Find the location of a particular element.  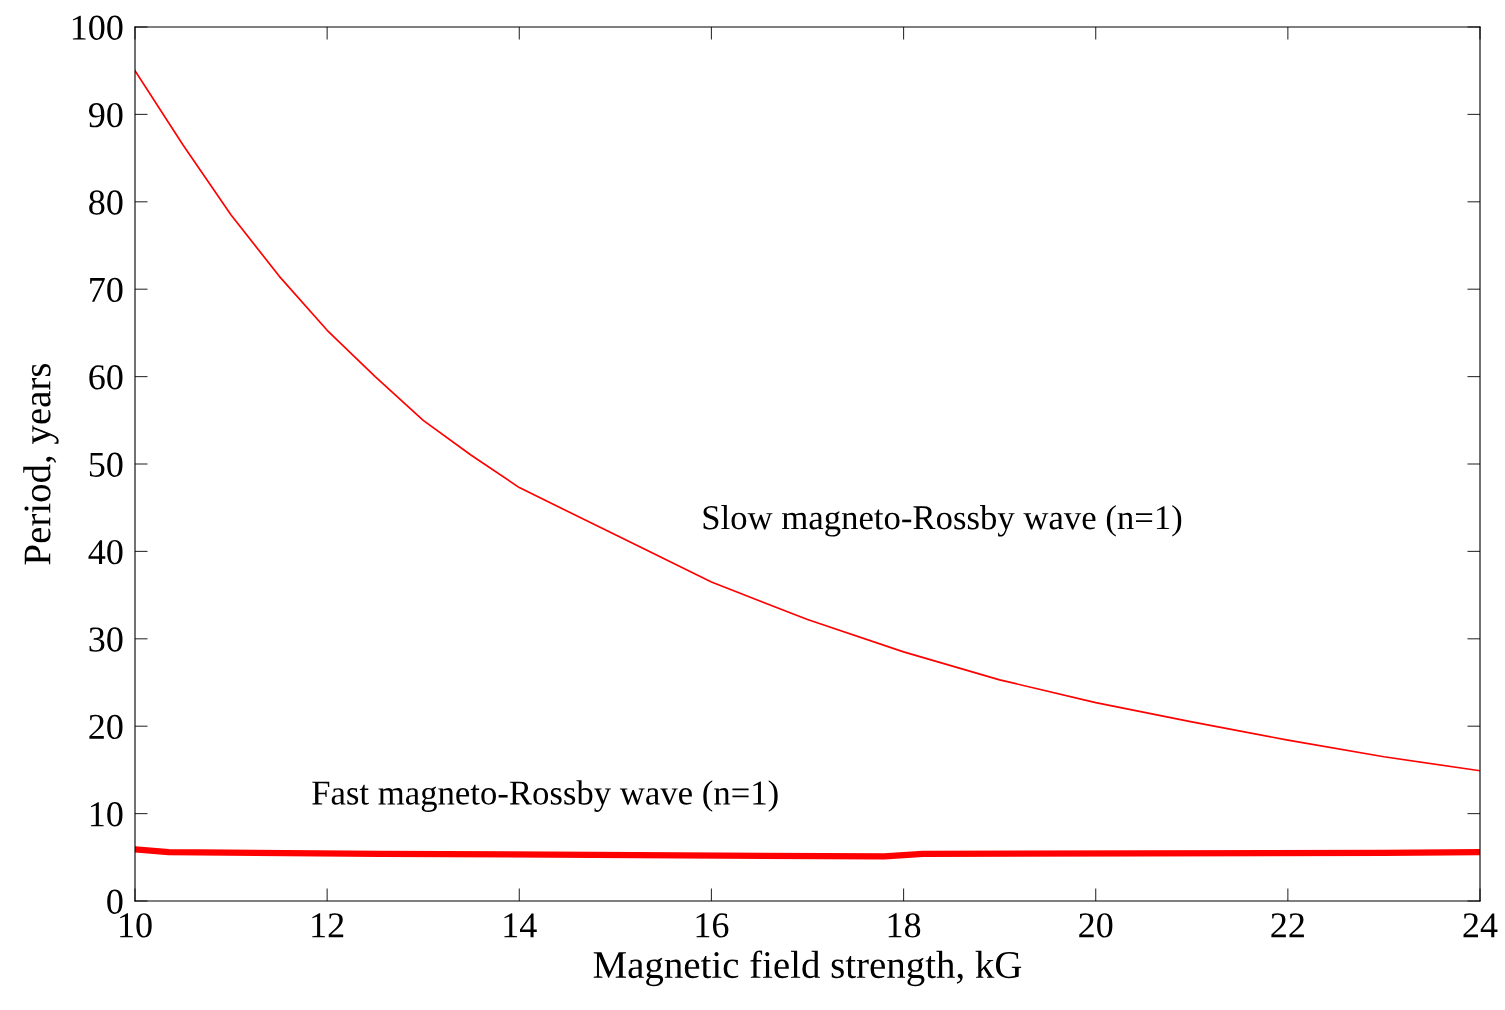

y-tick-label: 0 is located at coordinates (115, 901).